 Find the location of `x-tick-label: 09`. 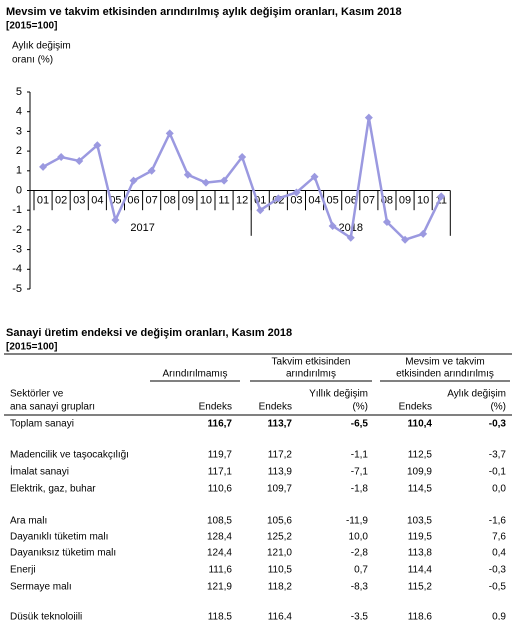

x-tick-label: 09 is located at coordinates (405, 200).